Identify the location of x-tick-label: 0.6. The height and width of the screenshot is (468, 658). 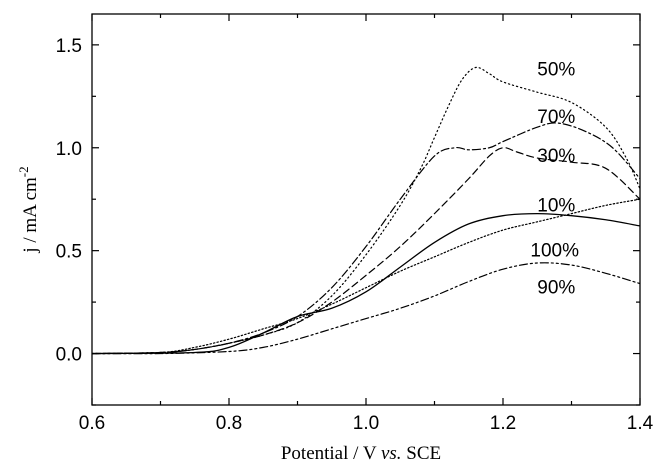
(92, 423).